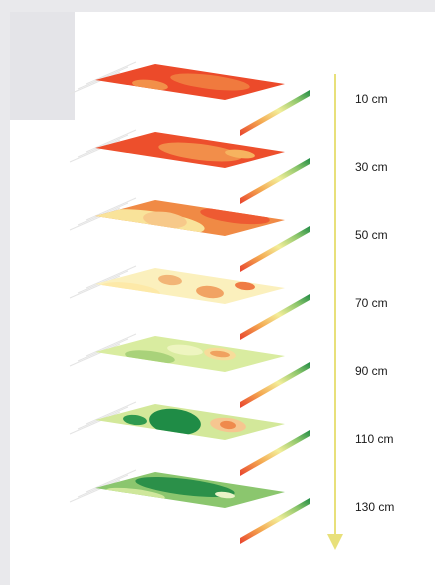  I want to click on depth-label: 10 cm, so click(371, 99).